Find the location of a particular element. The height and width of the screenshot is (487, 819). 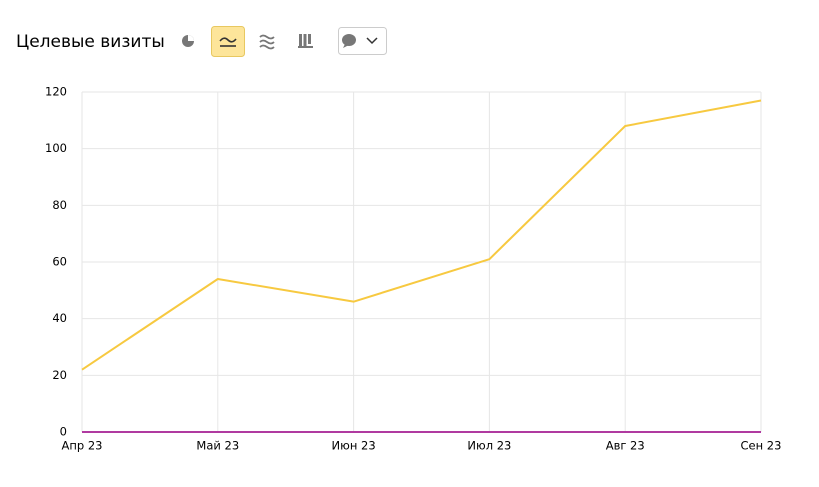

y-tick-label: 20 is located at coordinates (59, 375).